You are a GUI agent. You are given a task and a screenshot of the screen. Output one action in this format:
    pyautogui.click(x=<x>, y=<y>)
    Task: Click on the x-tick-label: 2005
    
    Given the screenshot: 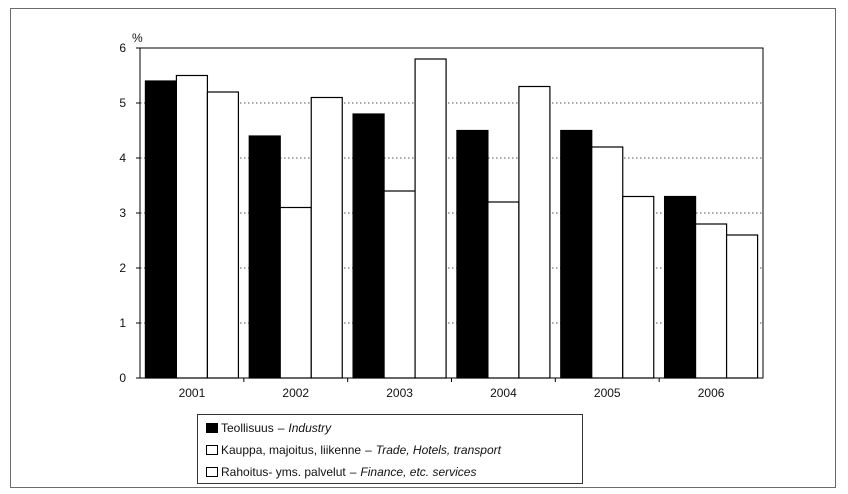 What is the action you would take?
    pyautogui.click(x=607, y=393)
    